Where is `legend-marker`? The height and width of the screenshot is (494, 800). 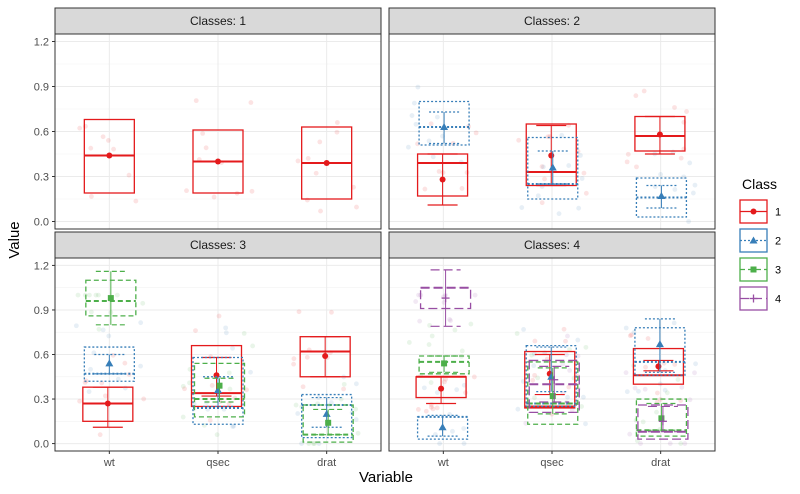
legend-marker is located at coordinates (753, 240).